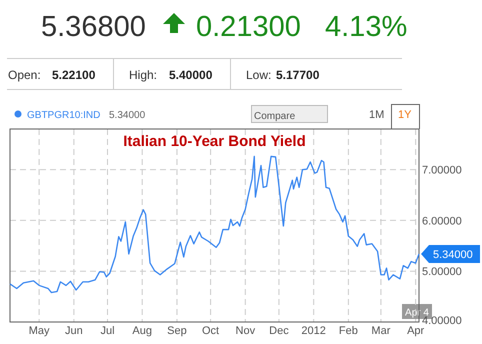 Image resolution: width=482 pixels, height=344 pixels. What do you see at coordinates (127, 115) in the screenshot?
I see `text: 5.34000` at bounding box center [127, 115].